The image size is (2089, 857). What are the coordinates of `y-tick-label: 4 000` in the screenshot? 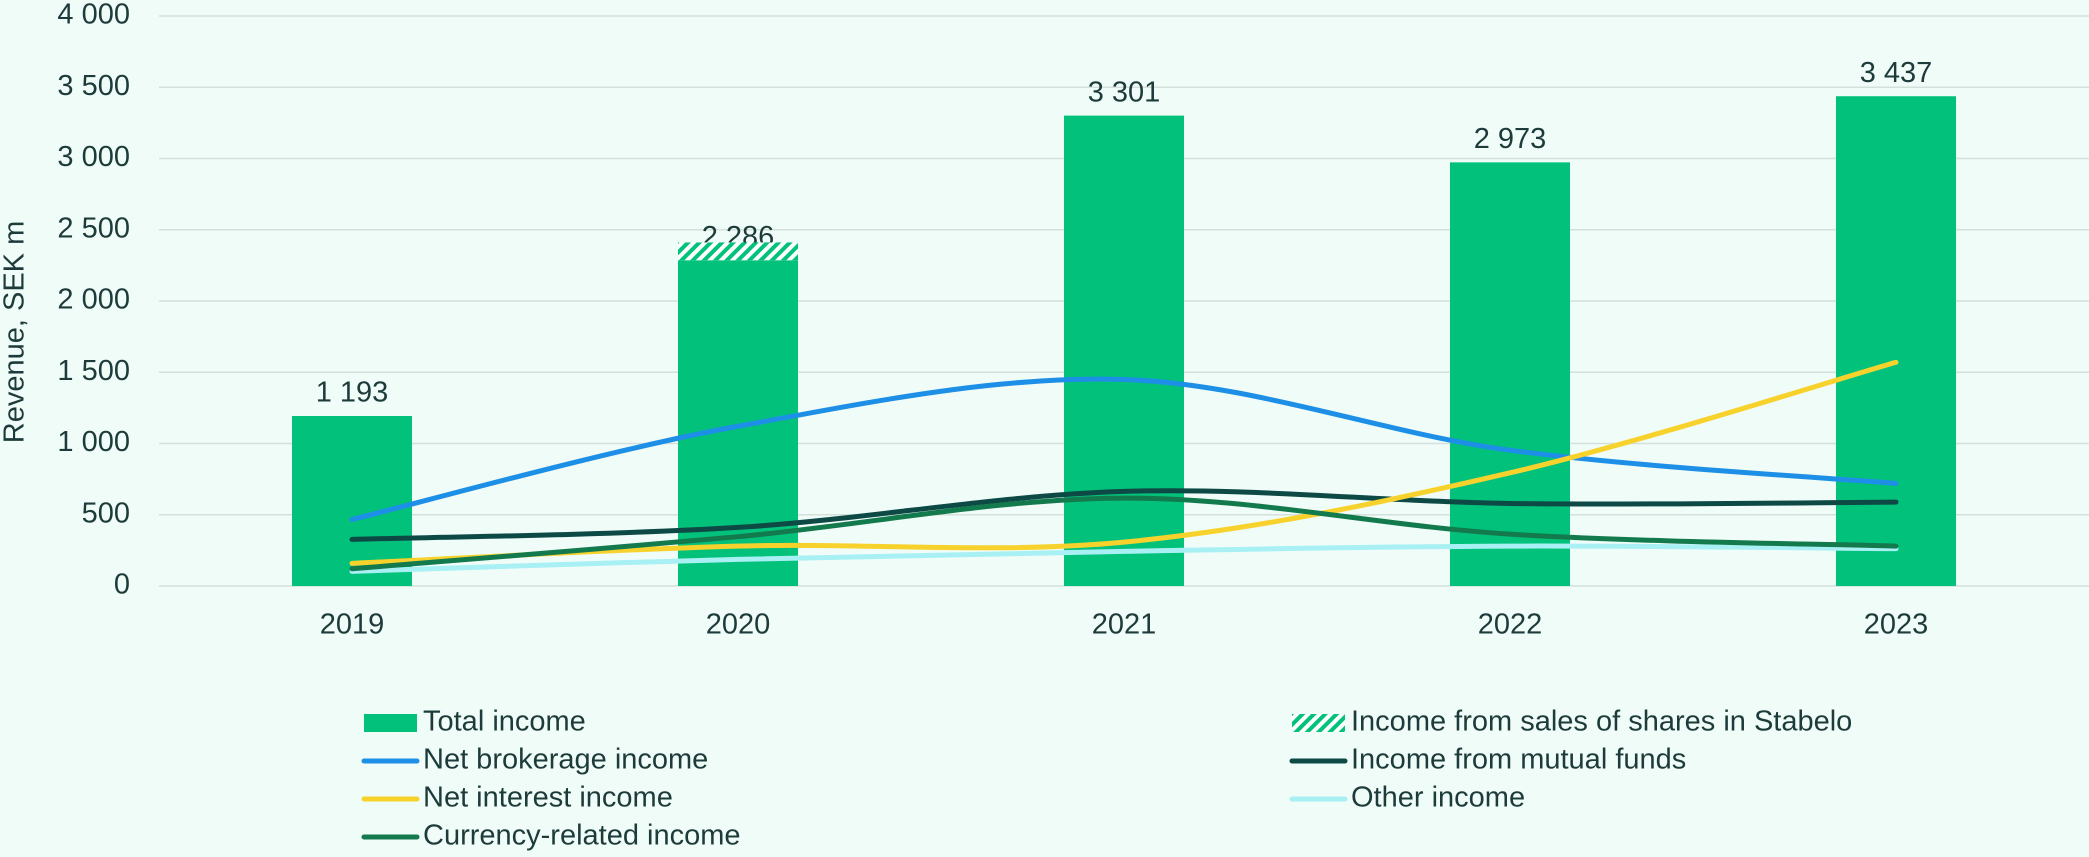 It's located at (93, 15).